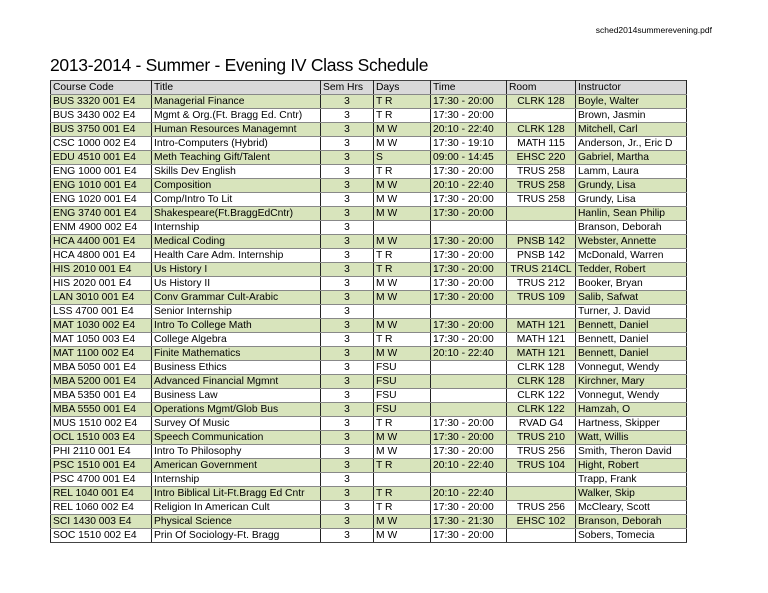 This screenshot has height=593, width=768. I want to click on cell-instructor: Mitchell, Carl, so click(631, 129).